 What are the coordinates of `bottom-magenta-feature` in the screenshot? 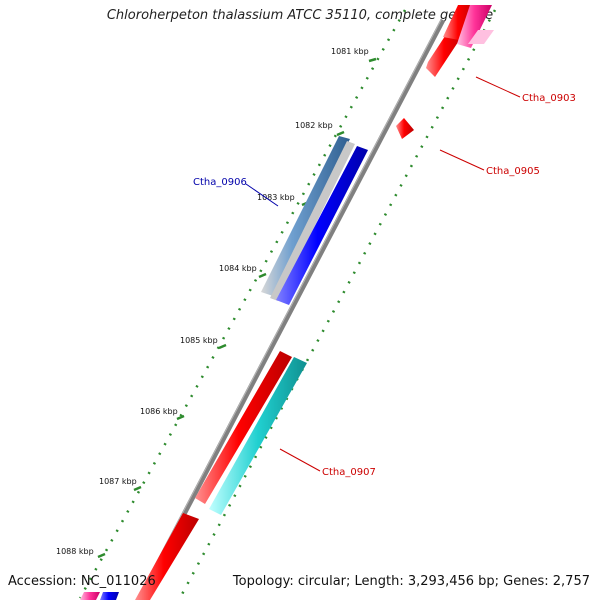 It's located at (90, 596).